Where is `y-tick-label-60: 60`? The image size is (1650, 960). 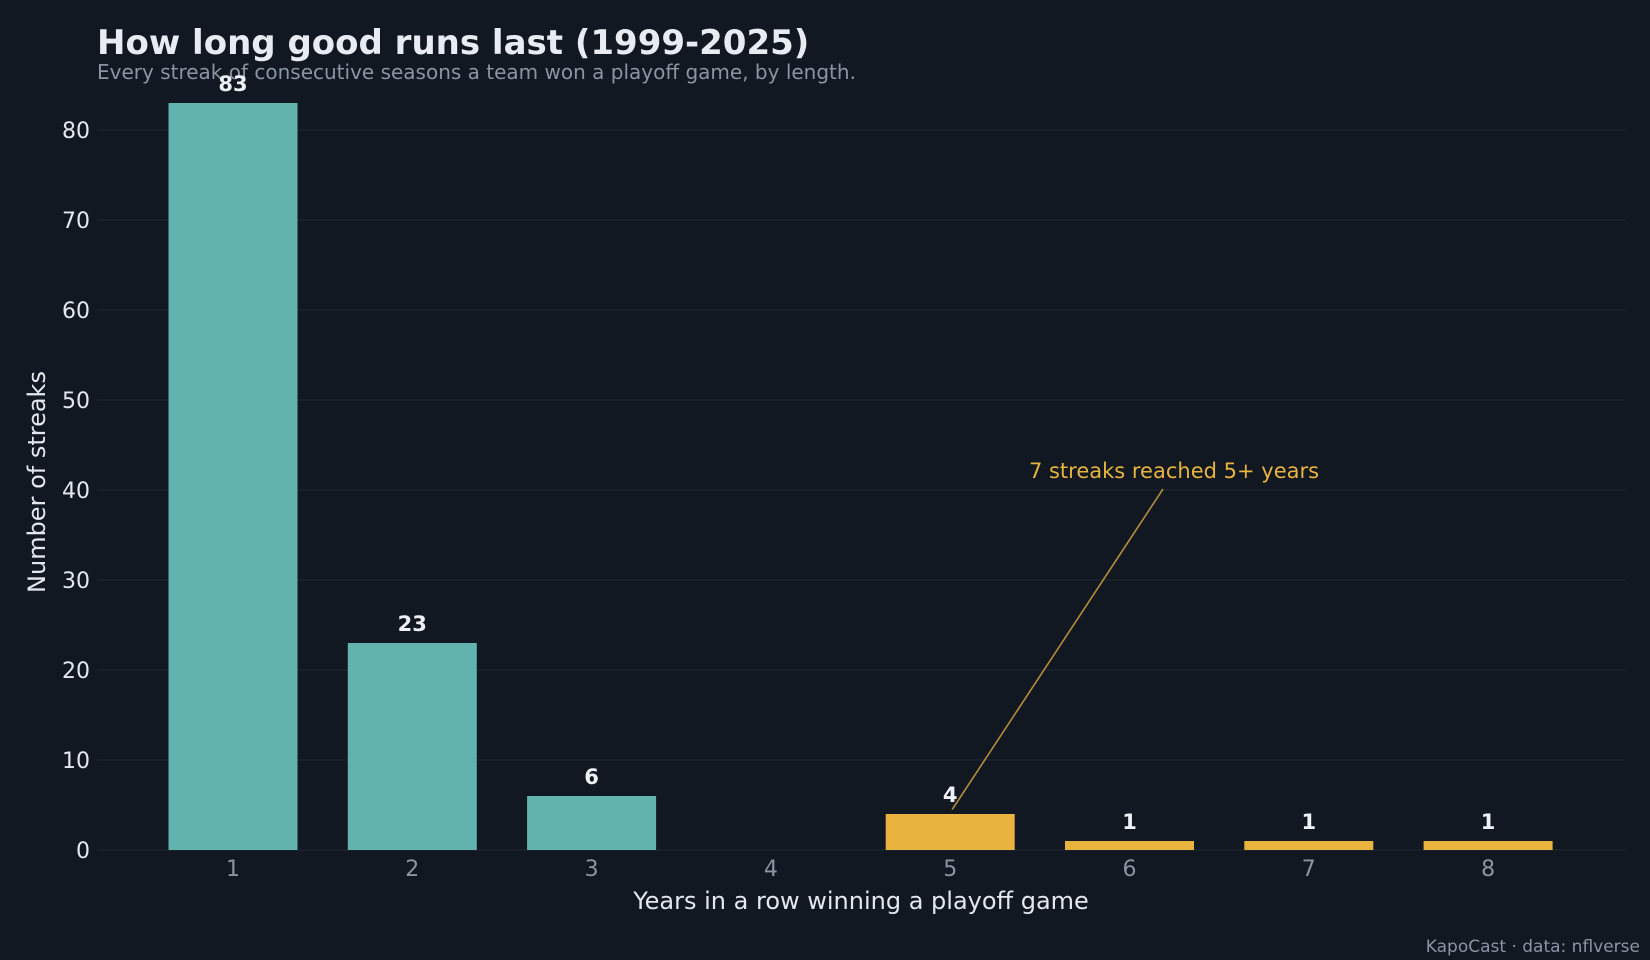 y-tick-label-60: 60 is located at coordinates (76, 311).